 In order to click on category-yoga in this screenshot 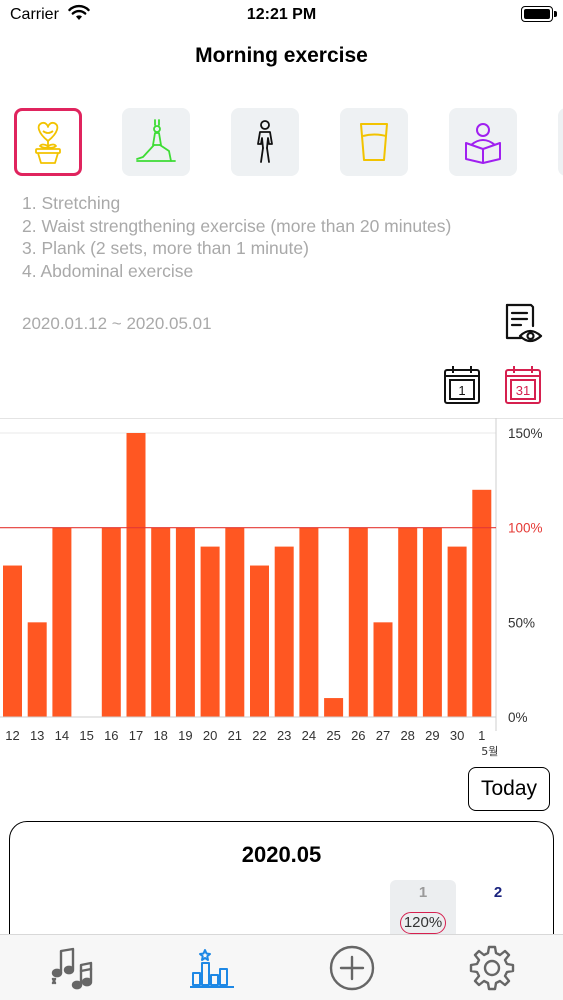, I will do `click(156, 142)`.